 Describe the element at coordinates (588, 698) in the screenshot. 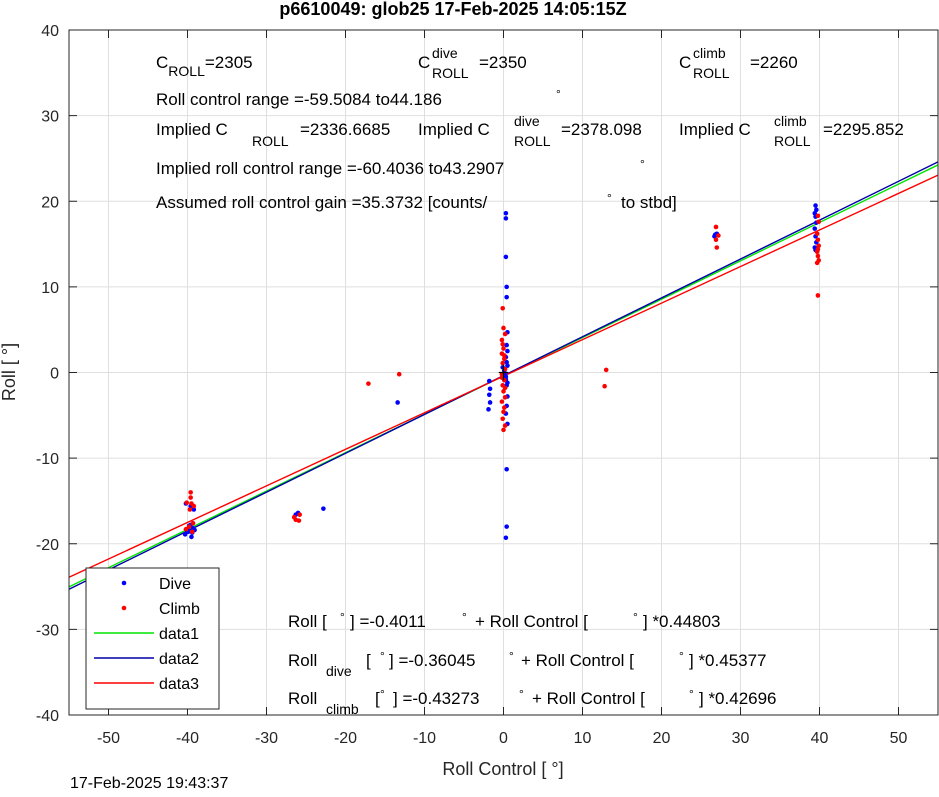

I see `eq-climb-d: + Roll Control [` at that location.